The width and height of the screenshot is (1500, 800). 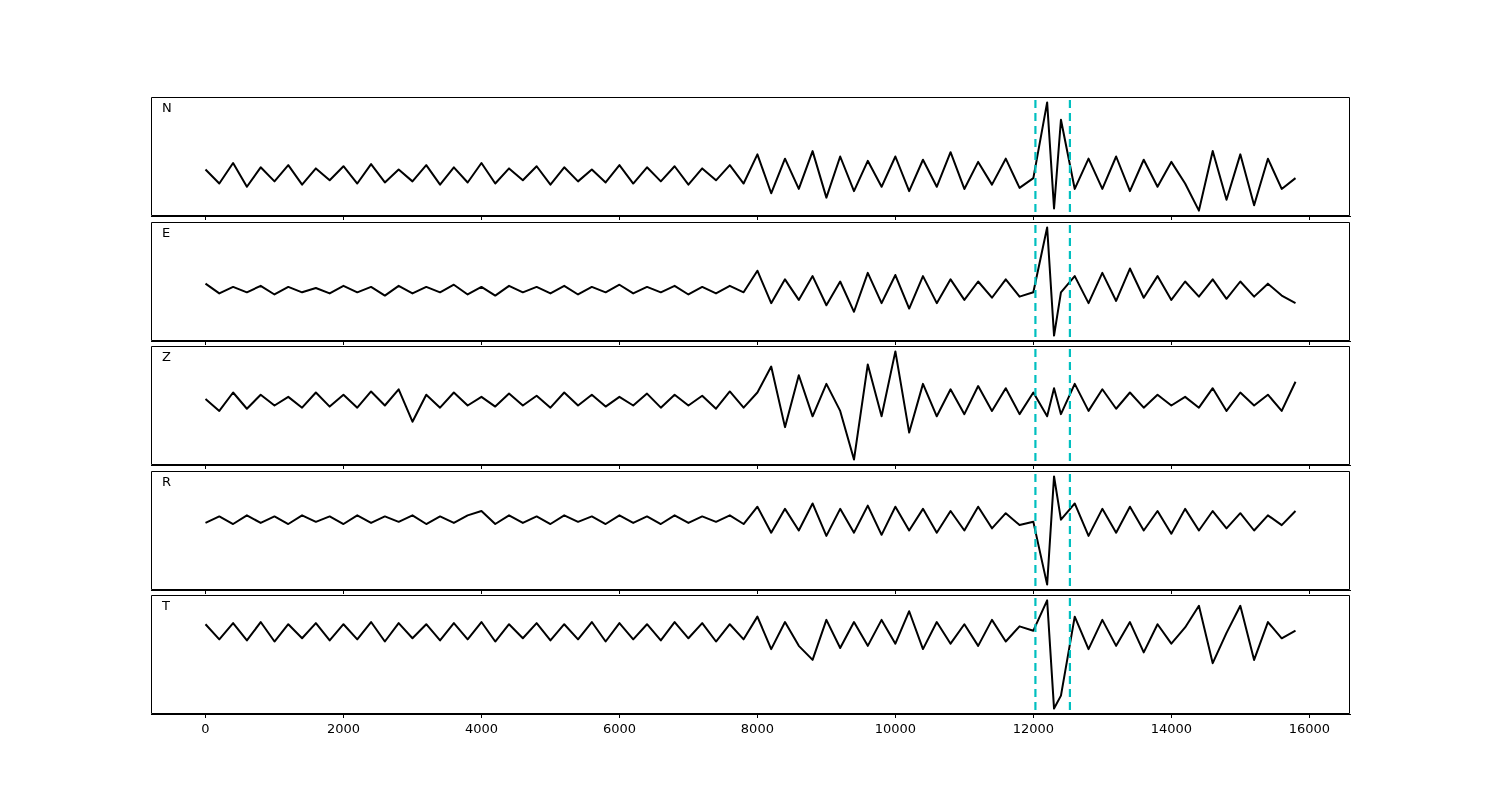 What do you see at coordinates (1309, 729) in the screenshot?
I see `x-tick-label: 16000` at bounding box center [1309, 729].